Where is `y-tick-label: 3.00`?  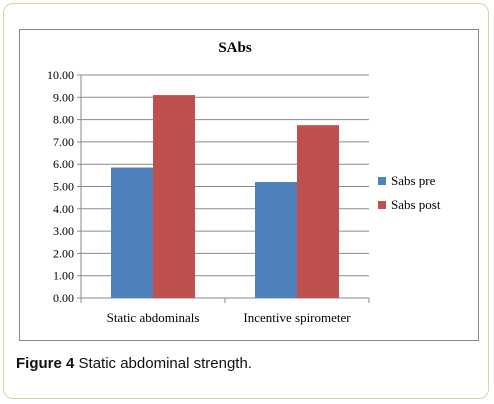 y-tick-label: 3.00 is located at coordinates (63, 231).